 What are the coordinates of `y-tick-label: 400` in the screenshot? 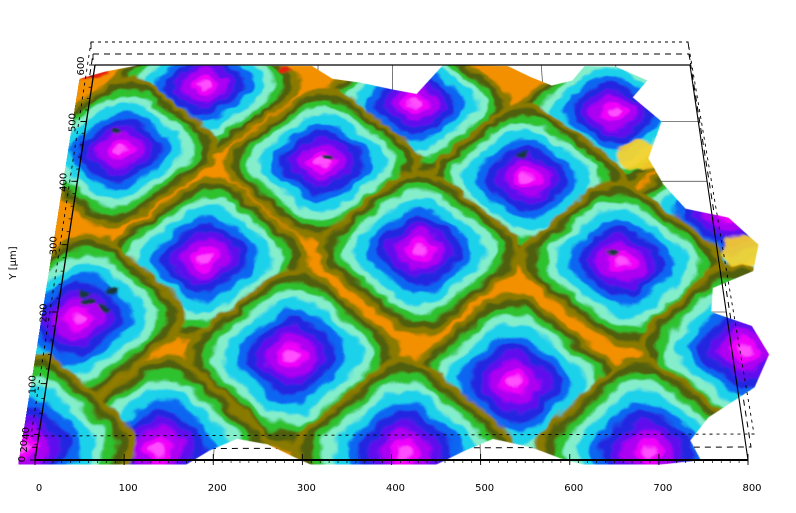 It's located at (63, 182).